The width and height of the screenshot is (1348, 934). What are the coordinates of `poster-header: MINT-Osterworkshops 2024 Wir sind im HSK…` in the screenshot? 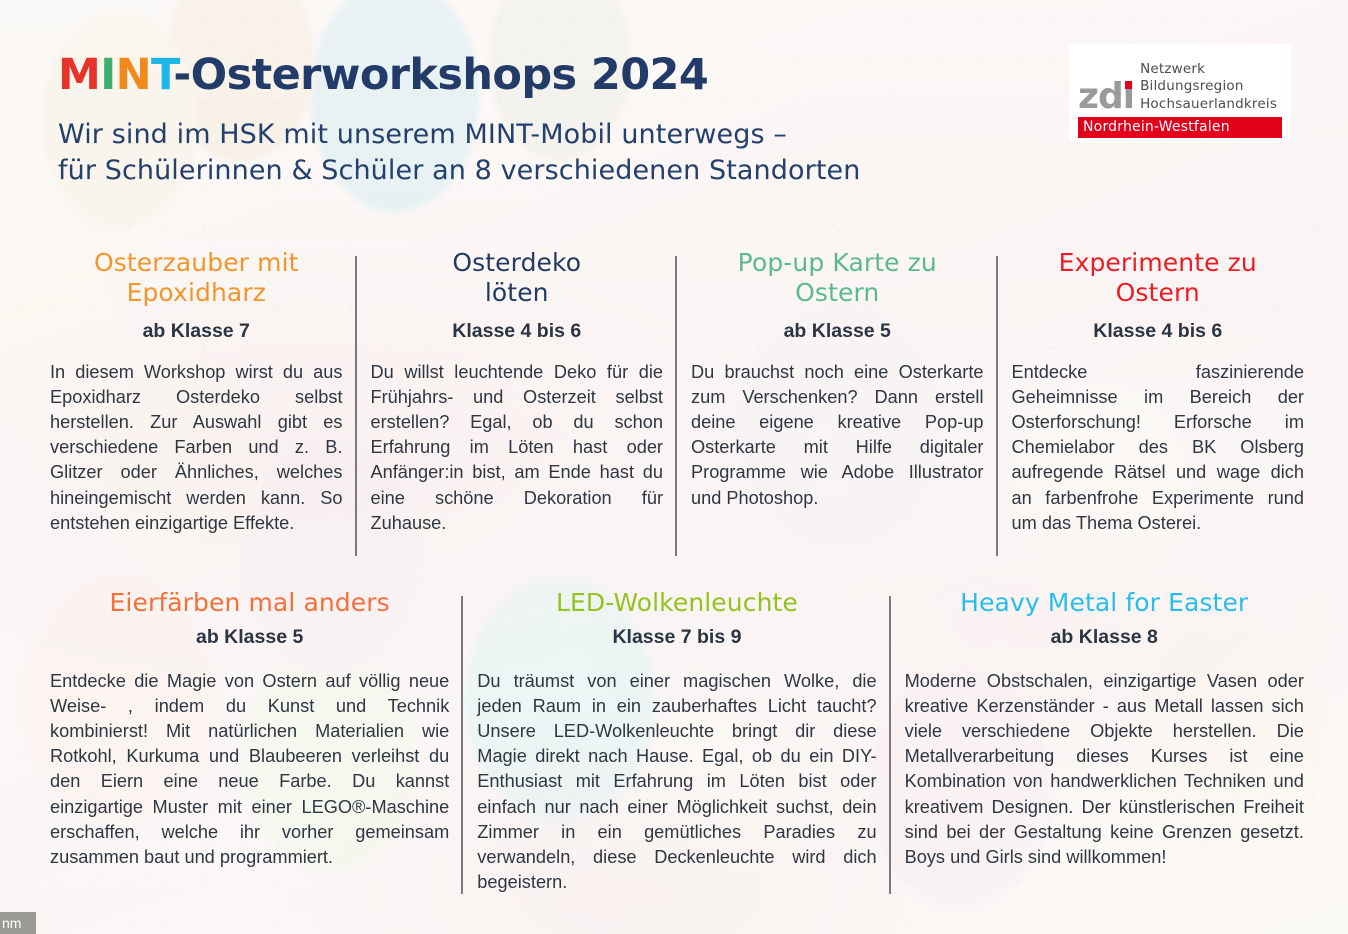 It's located at (459, 121).